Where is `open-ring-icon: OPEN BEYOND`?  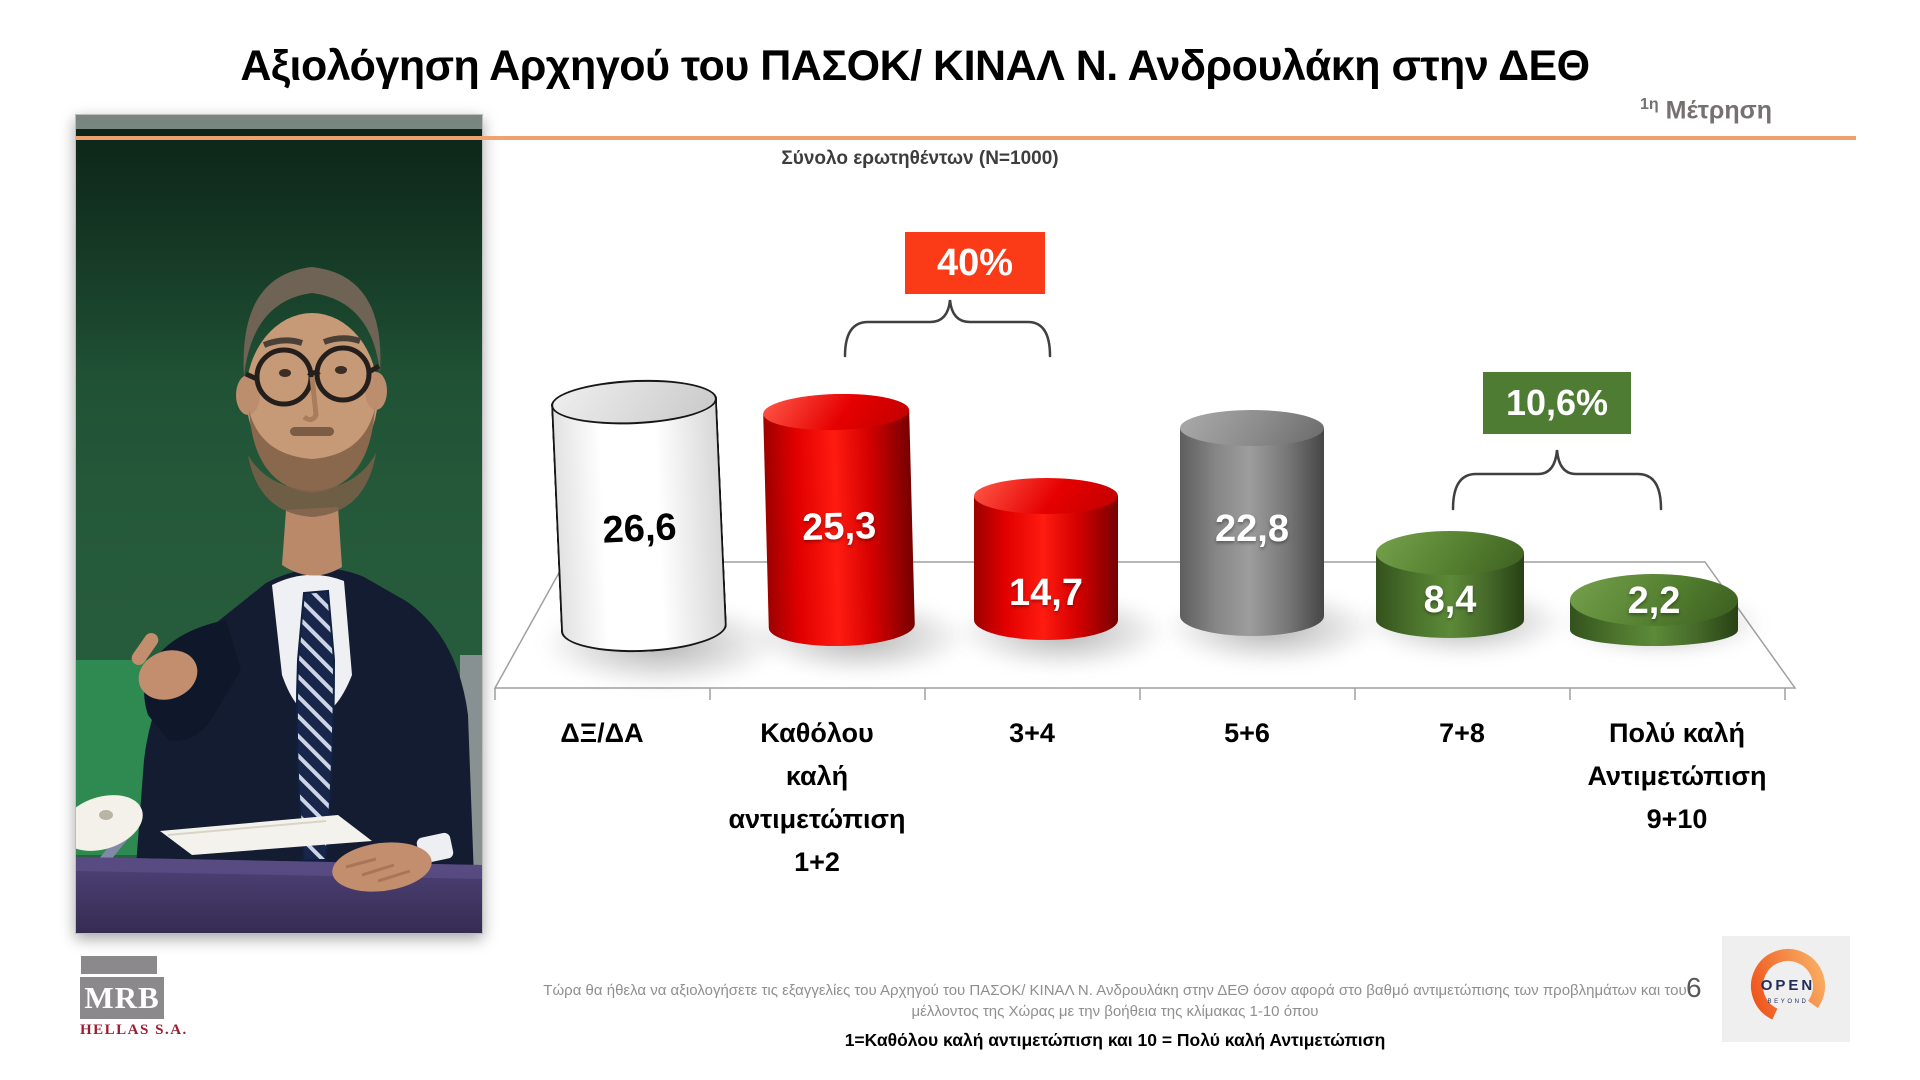
open-ring-icon: OPEN BEYOND is located at coordinates (1788, 986).